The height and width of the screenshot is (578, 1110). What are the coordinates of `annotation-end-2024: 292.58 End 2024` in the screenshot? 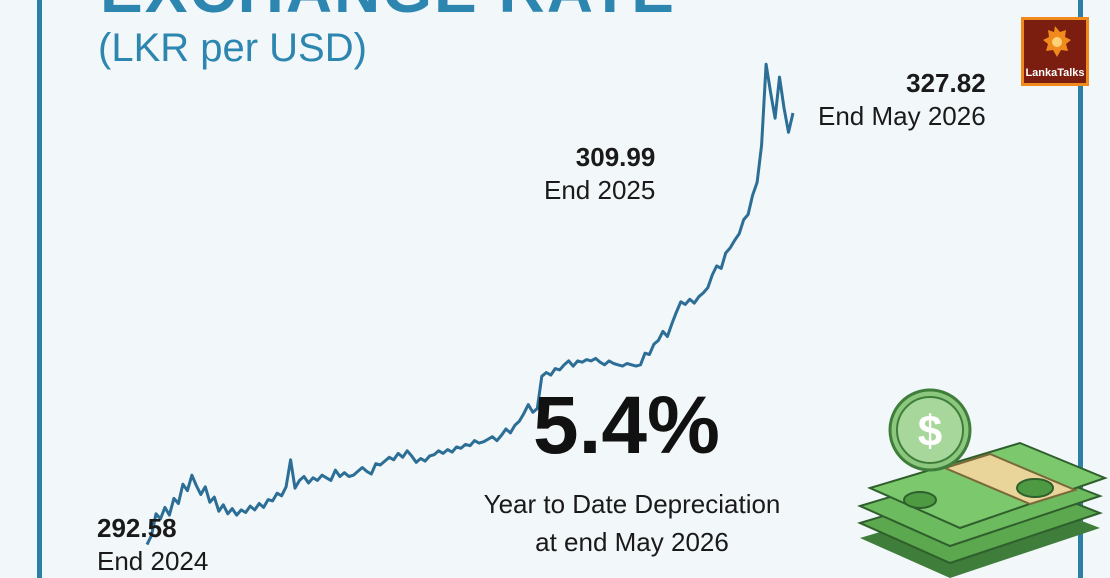 It's located at (152, 545).